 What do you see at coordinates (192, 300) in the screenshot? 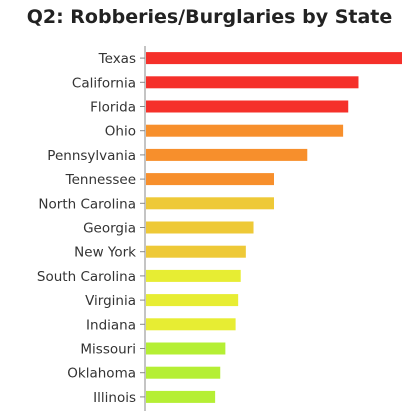
I see `bar-virginia` at bounding box center [192, 300].